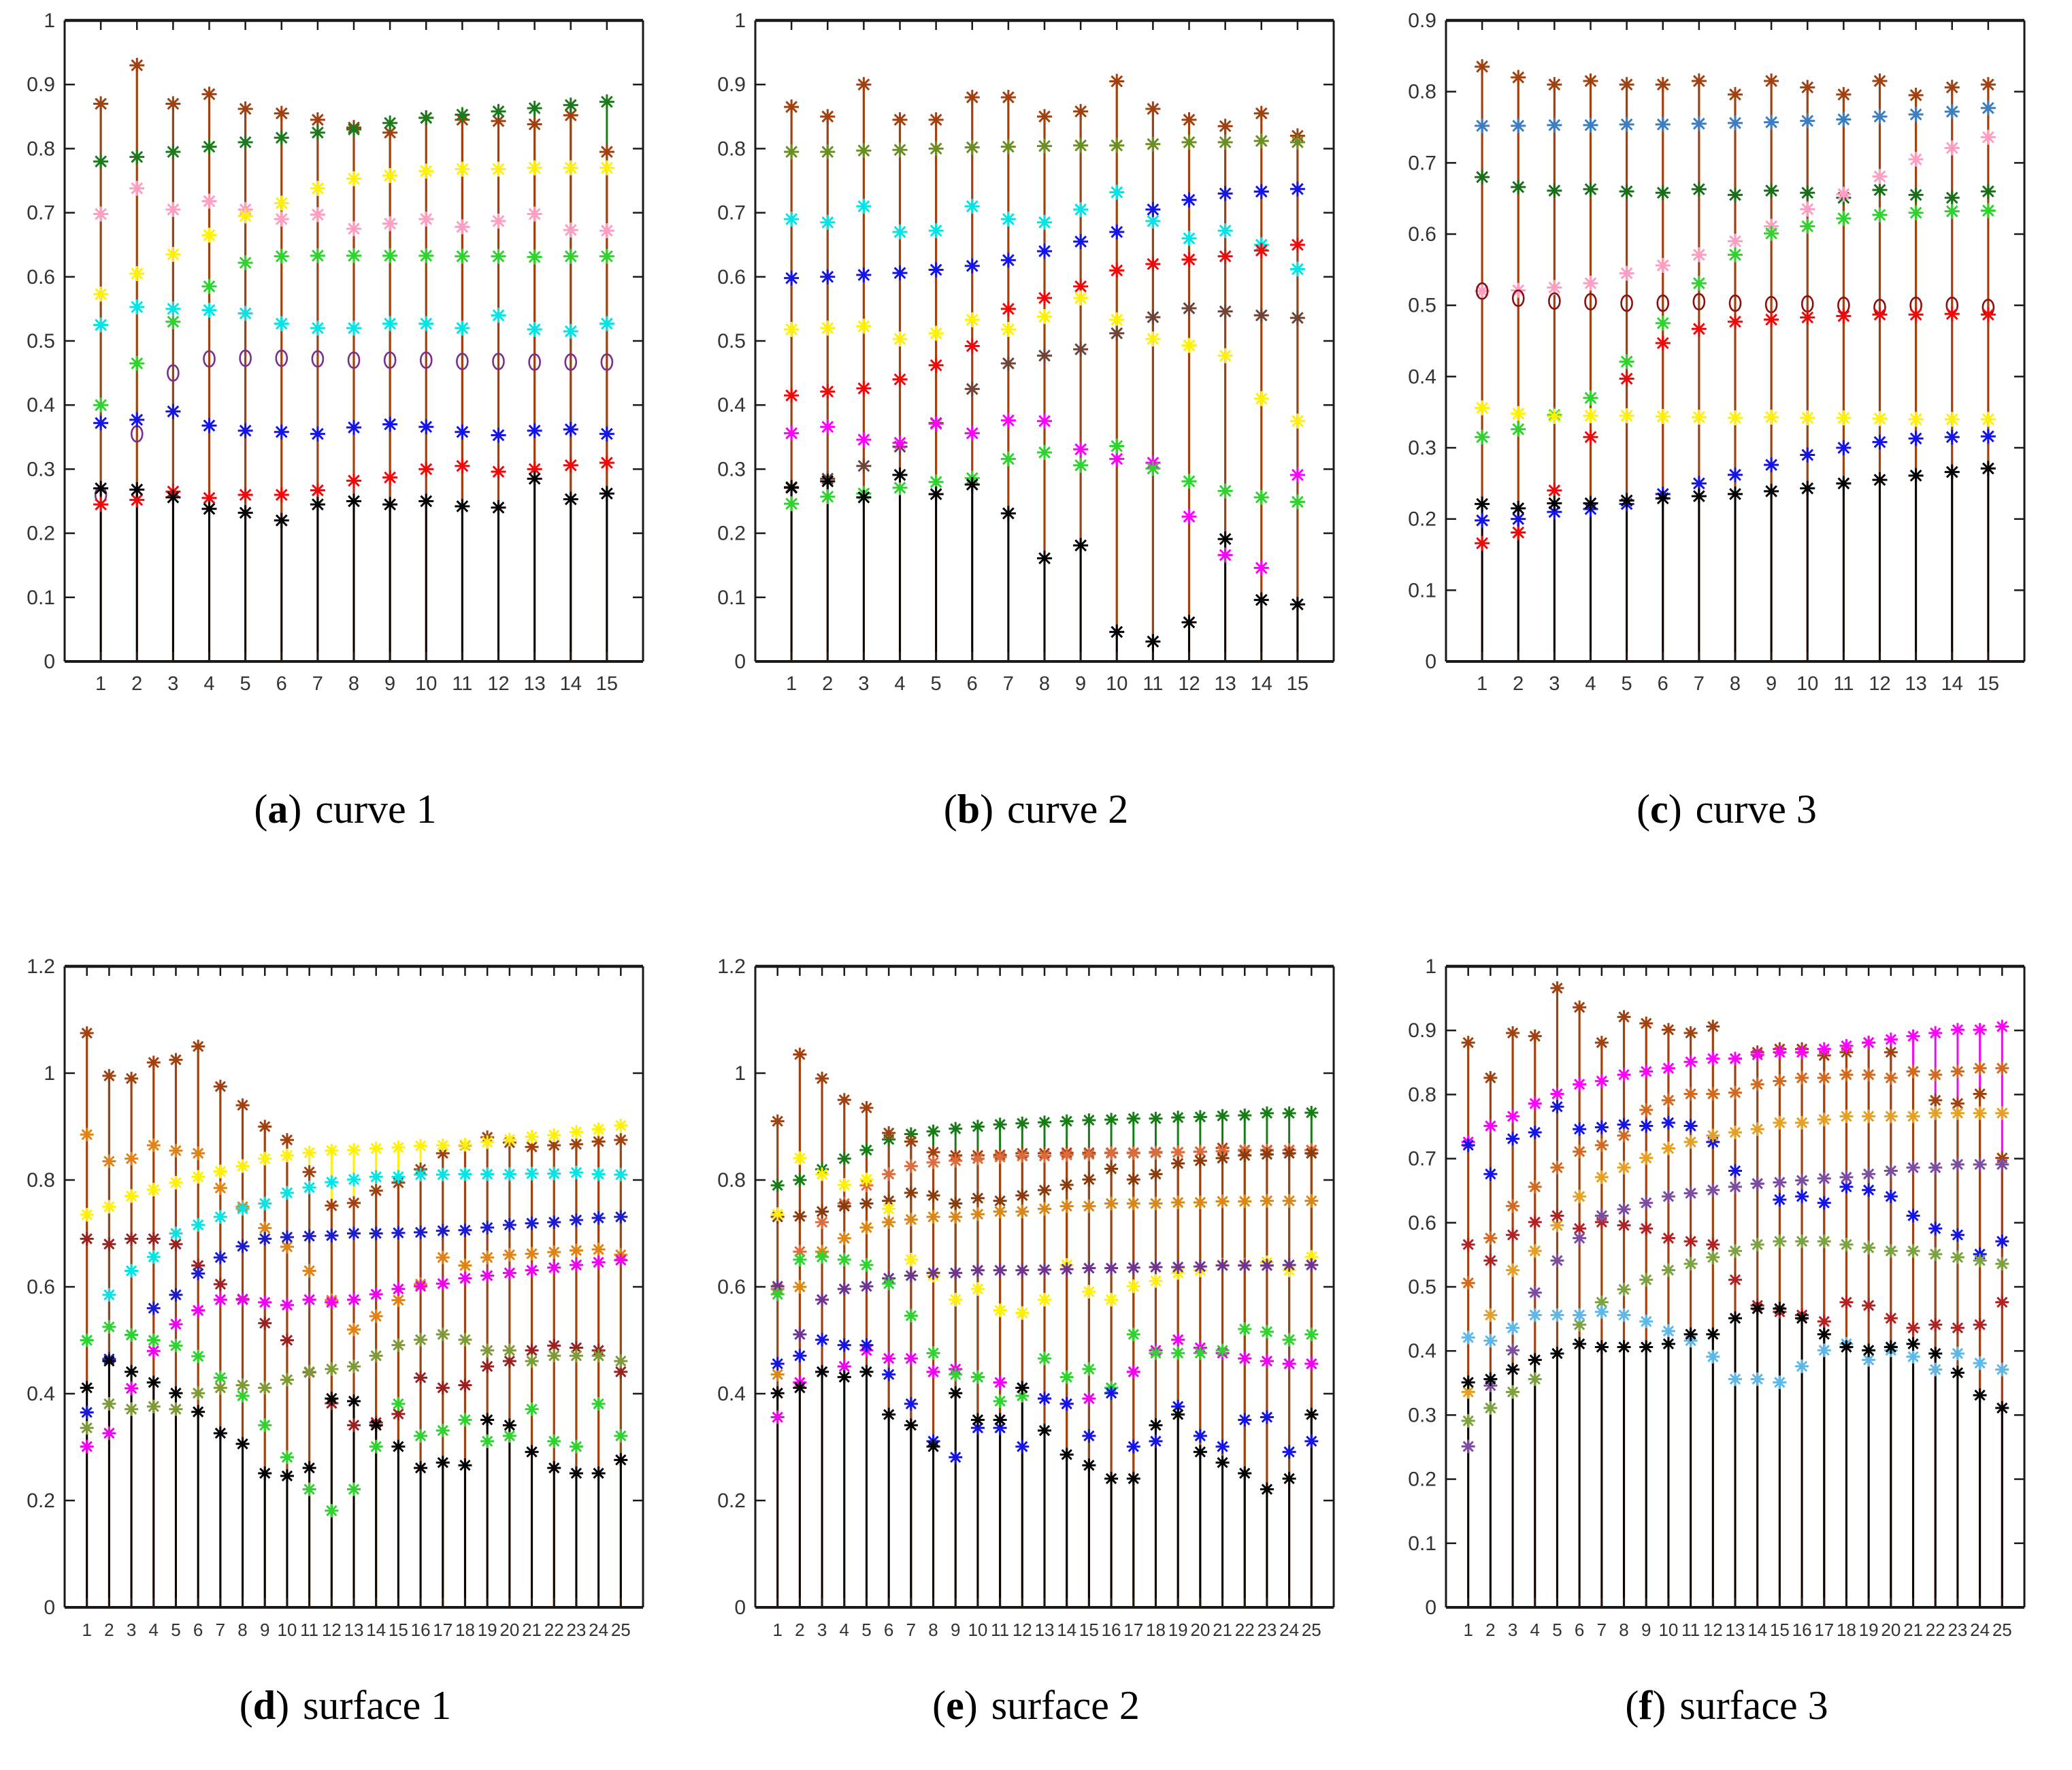  What do you see at coordinates (1590, 684) in the screenshot?
I see `svg-text: 4` at bounding box center [1590, 684].